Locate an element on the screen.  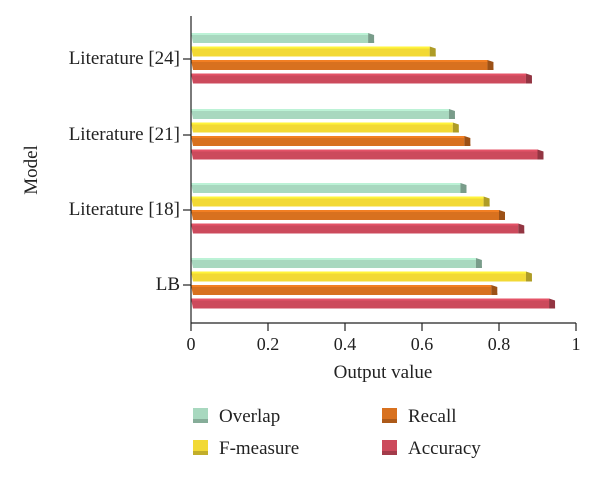
category-label: Literature [21] is located at coordinates (124, 134).